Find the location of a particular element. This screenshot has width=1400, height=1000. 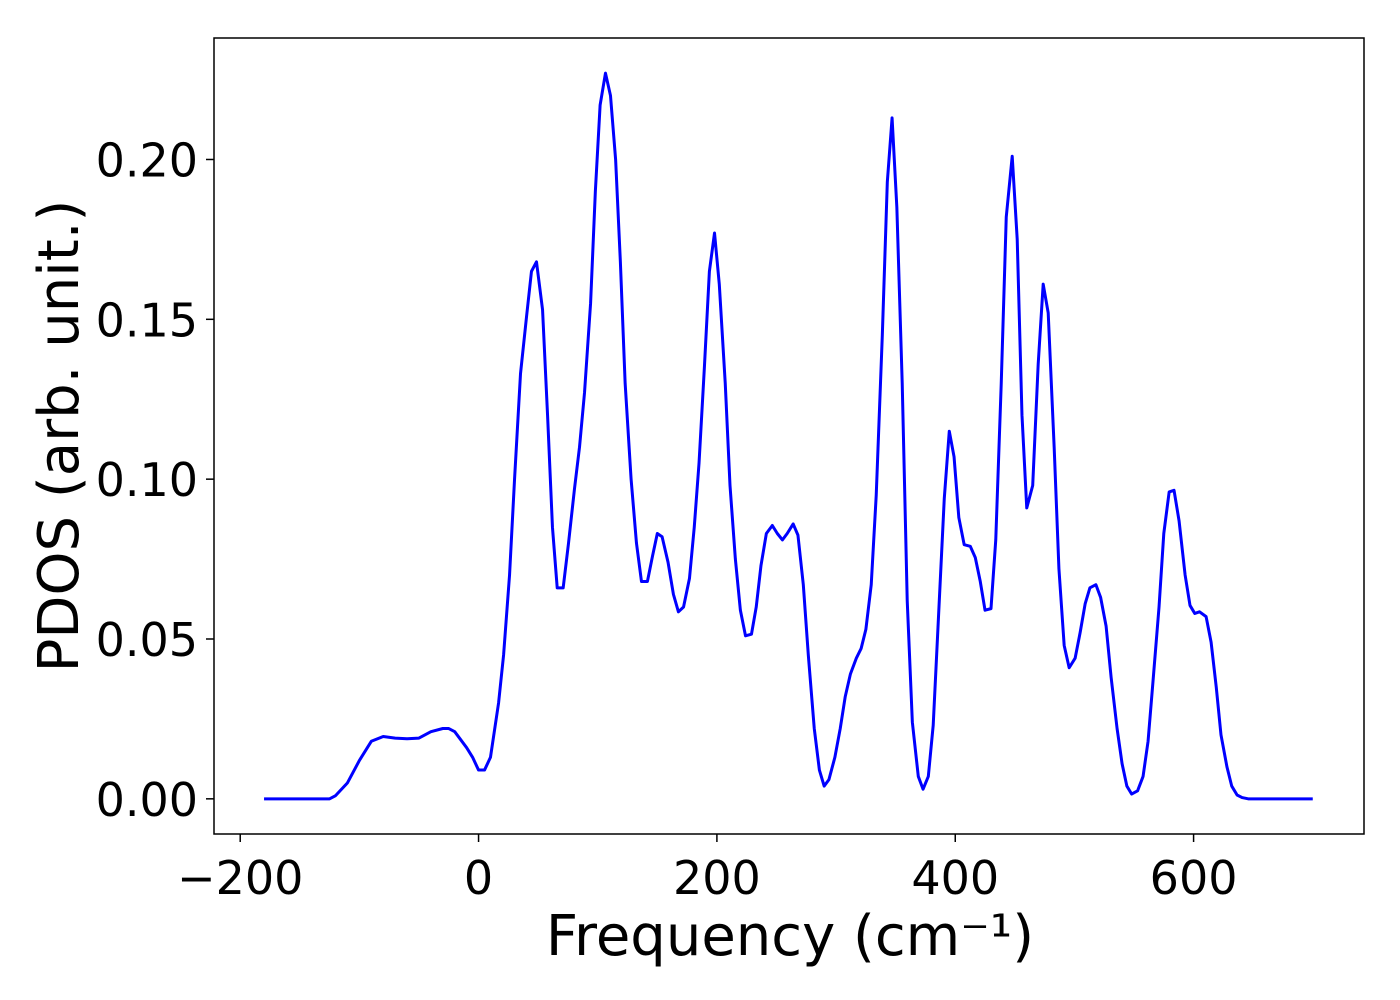

x-tick-label: −200 is located at coordinates (240, 878).